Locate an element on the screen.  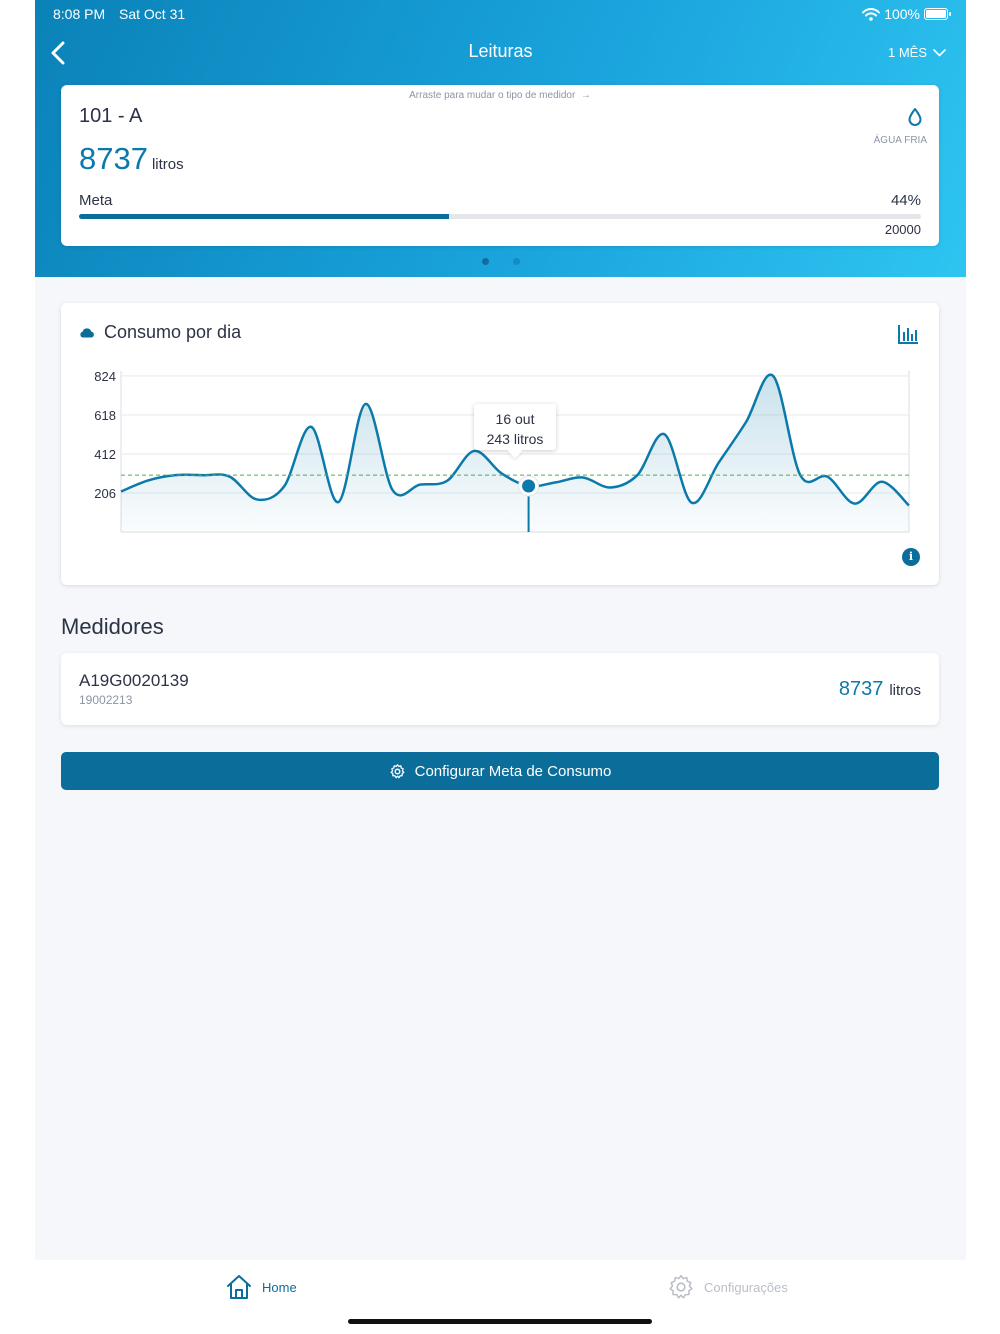
configure-goal-button: Configurar Meta de Consumo is located at coordinates (500, 771).